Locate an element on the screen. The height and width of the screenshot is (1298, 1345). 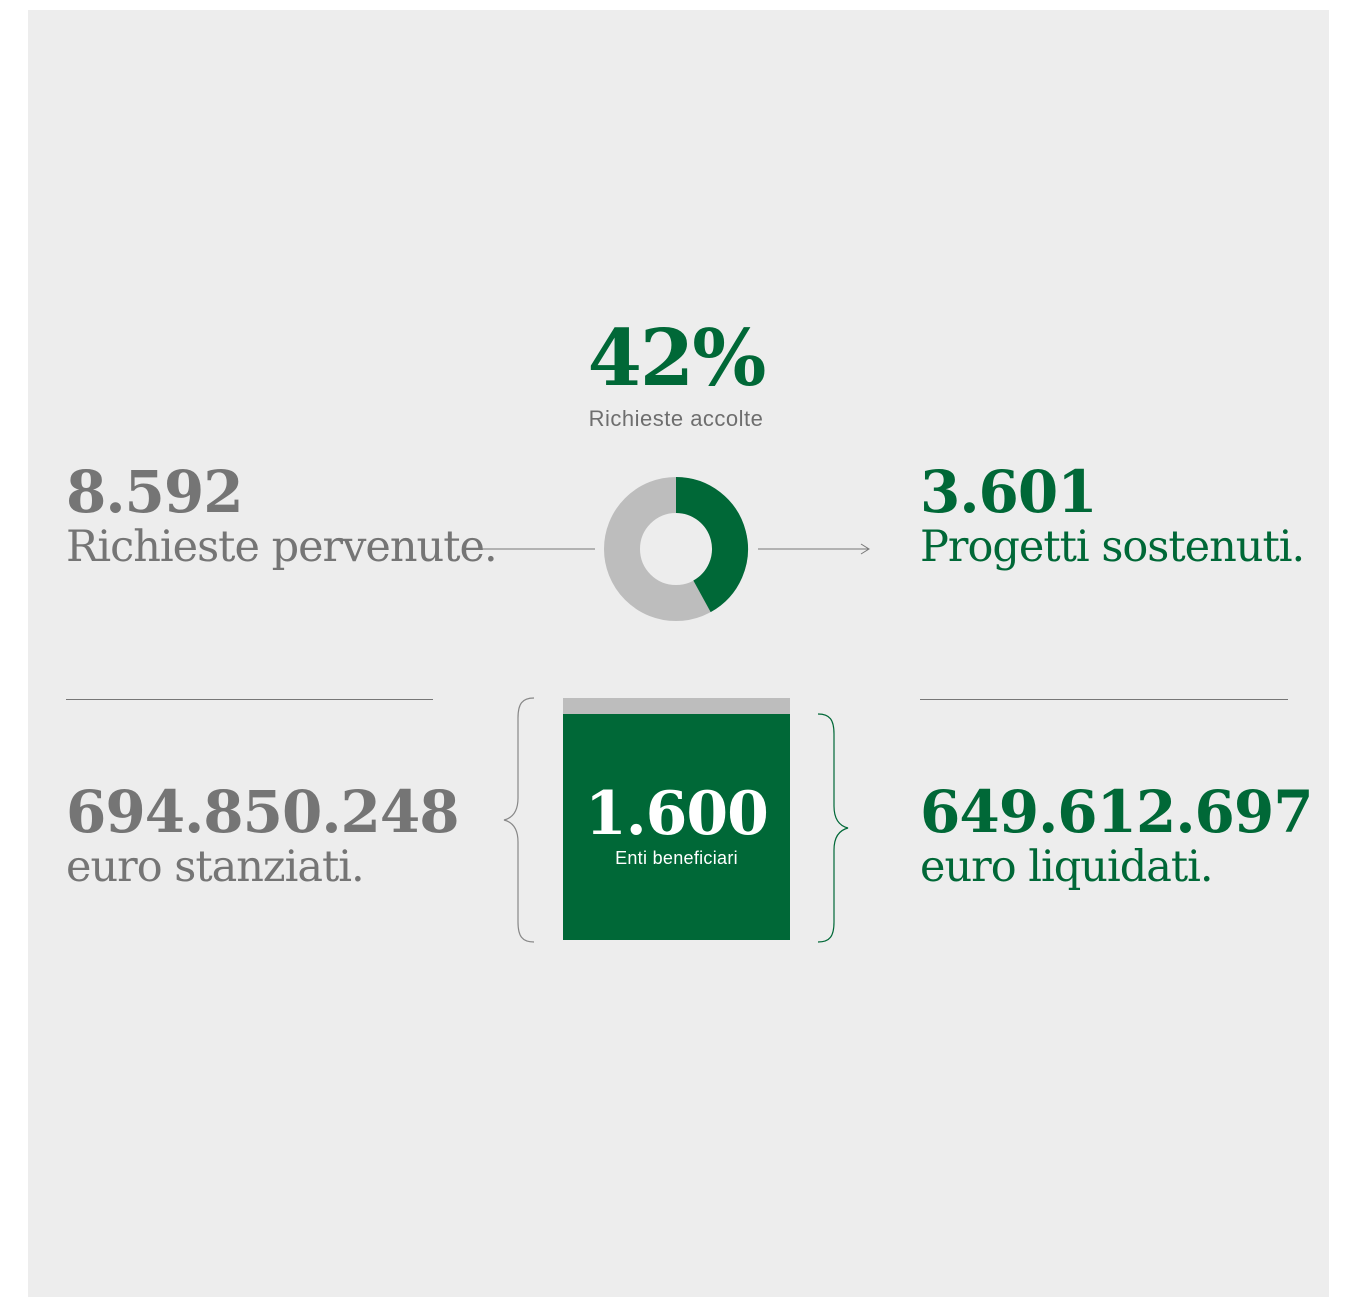
arrow-head-icon is located at coordinates (865, 549).